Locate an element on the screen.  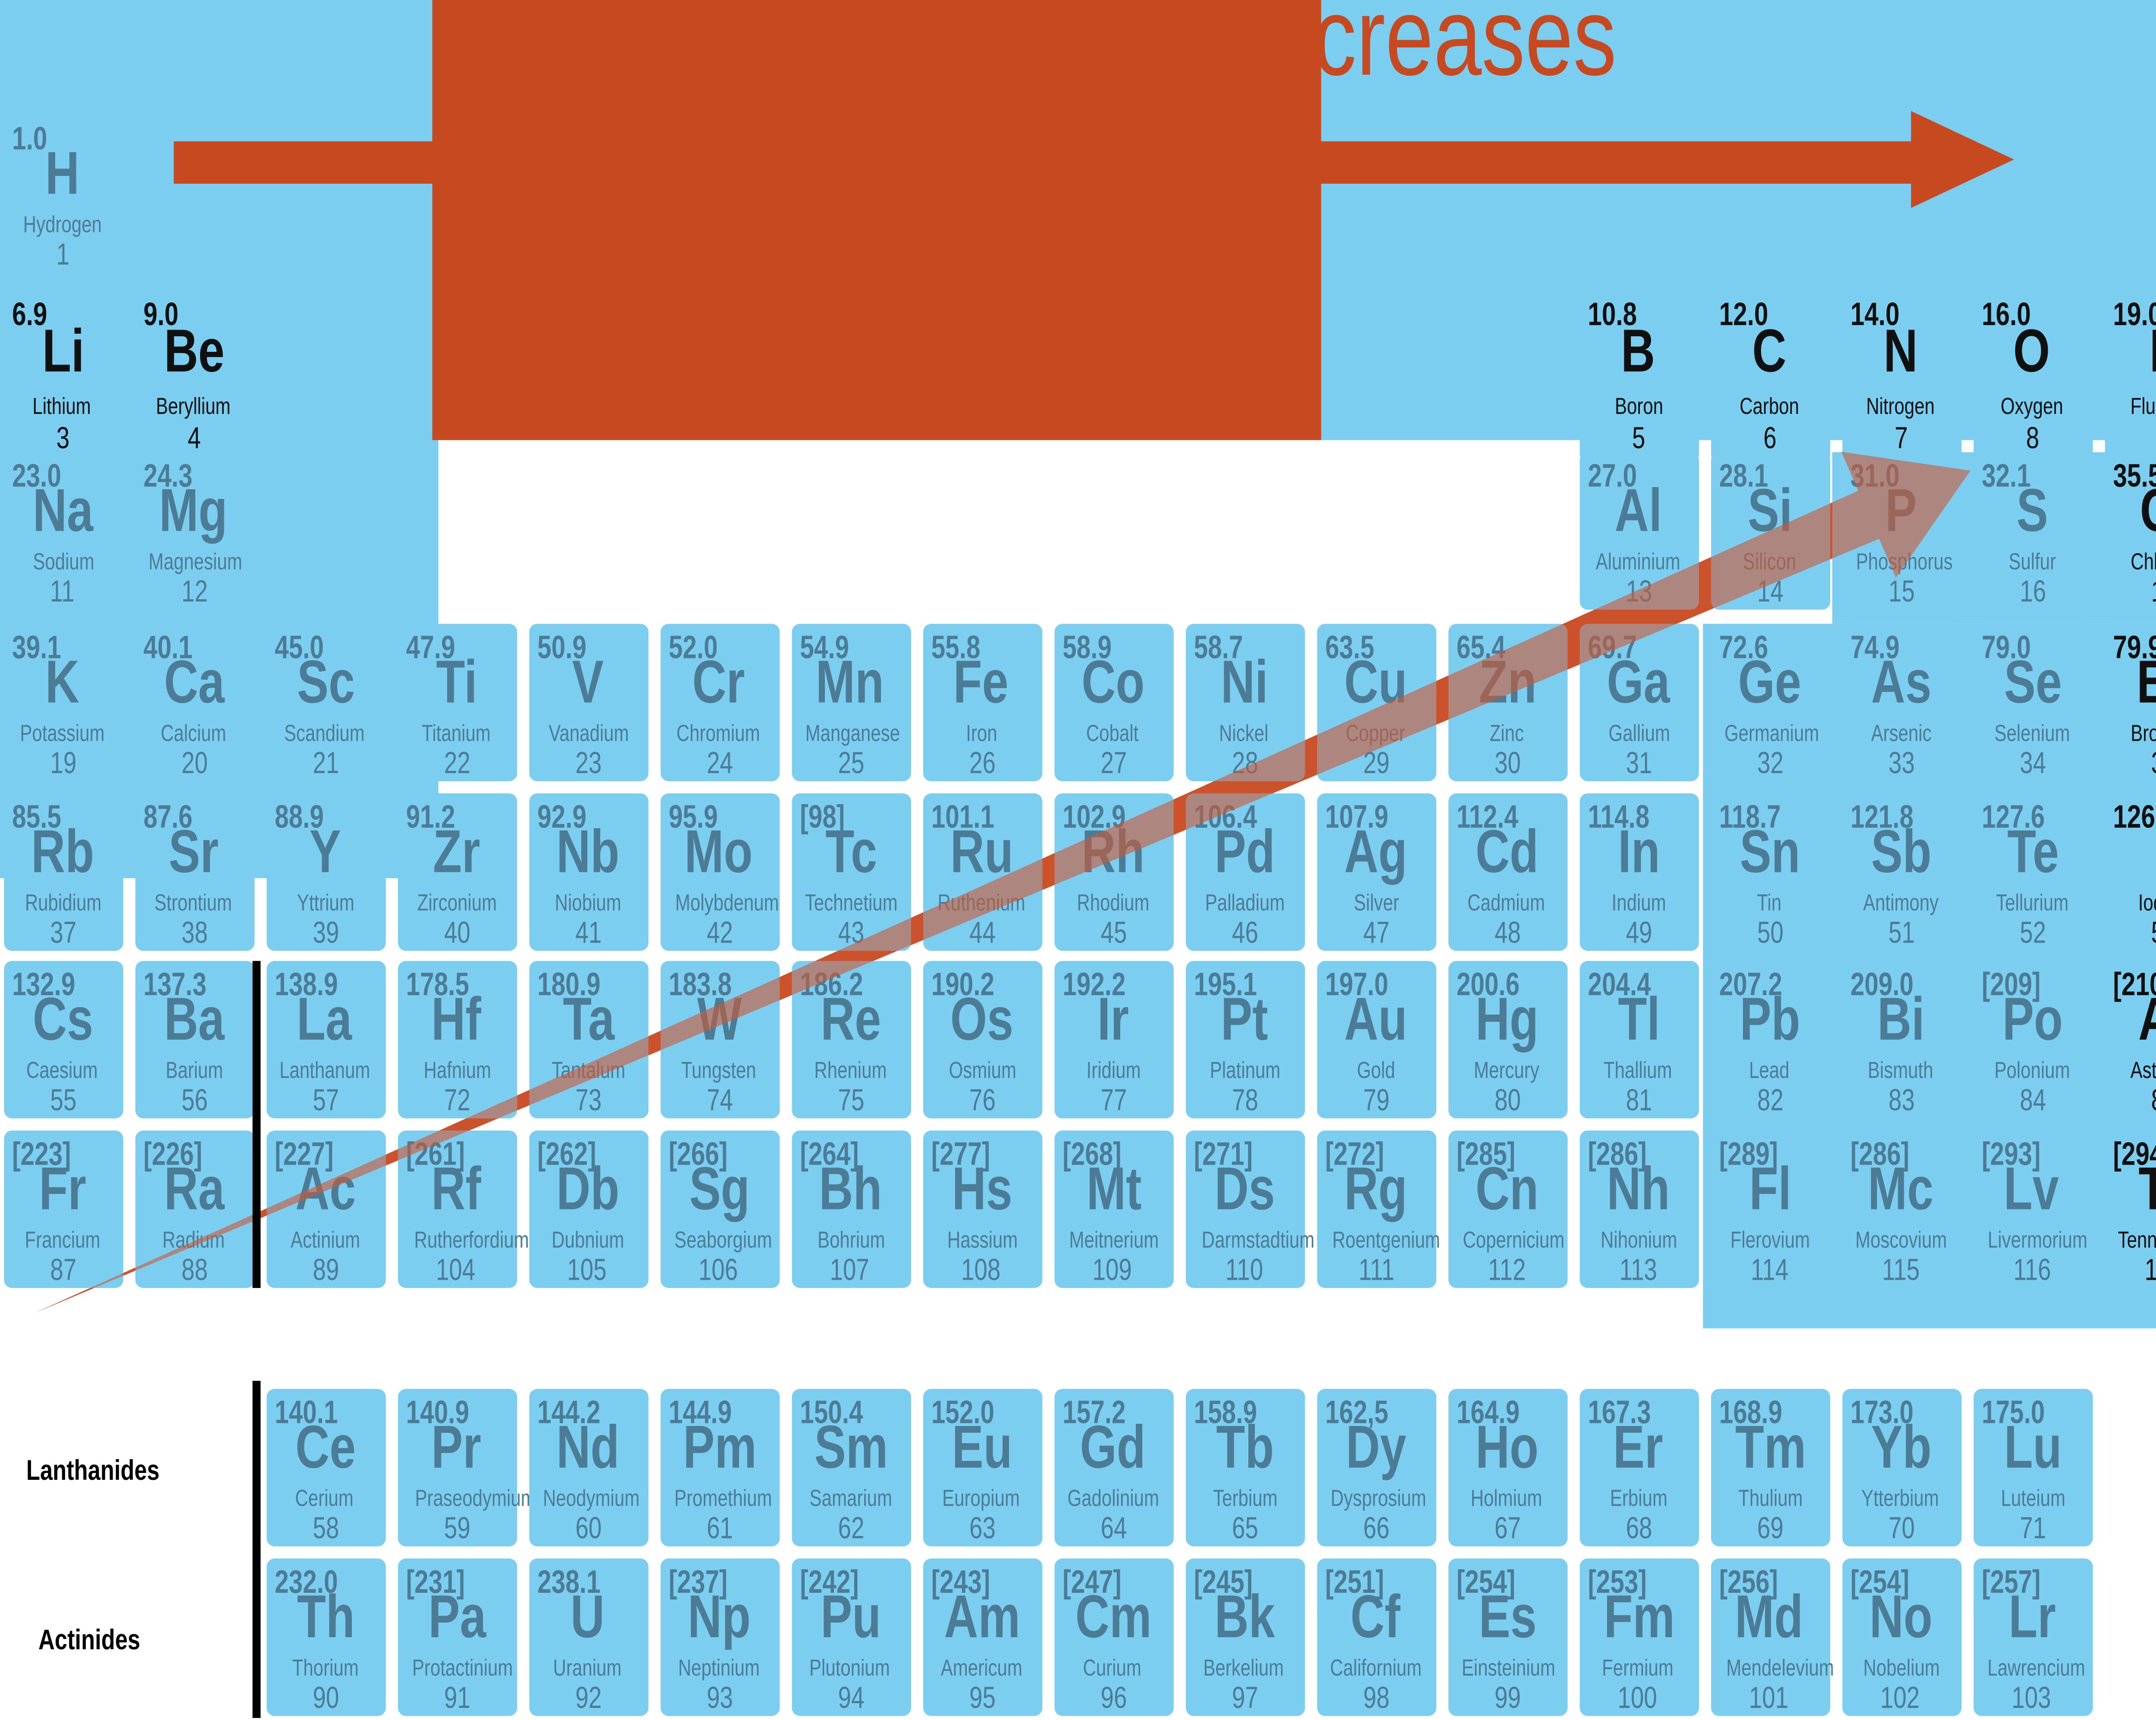
element-name: Zinc is located at coordinates (1507, 735).